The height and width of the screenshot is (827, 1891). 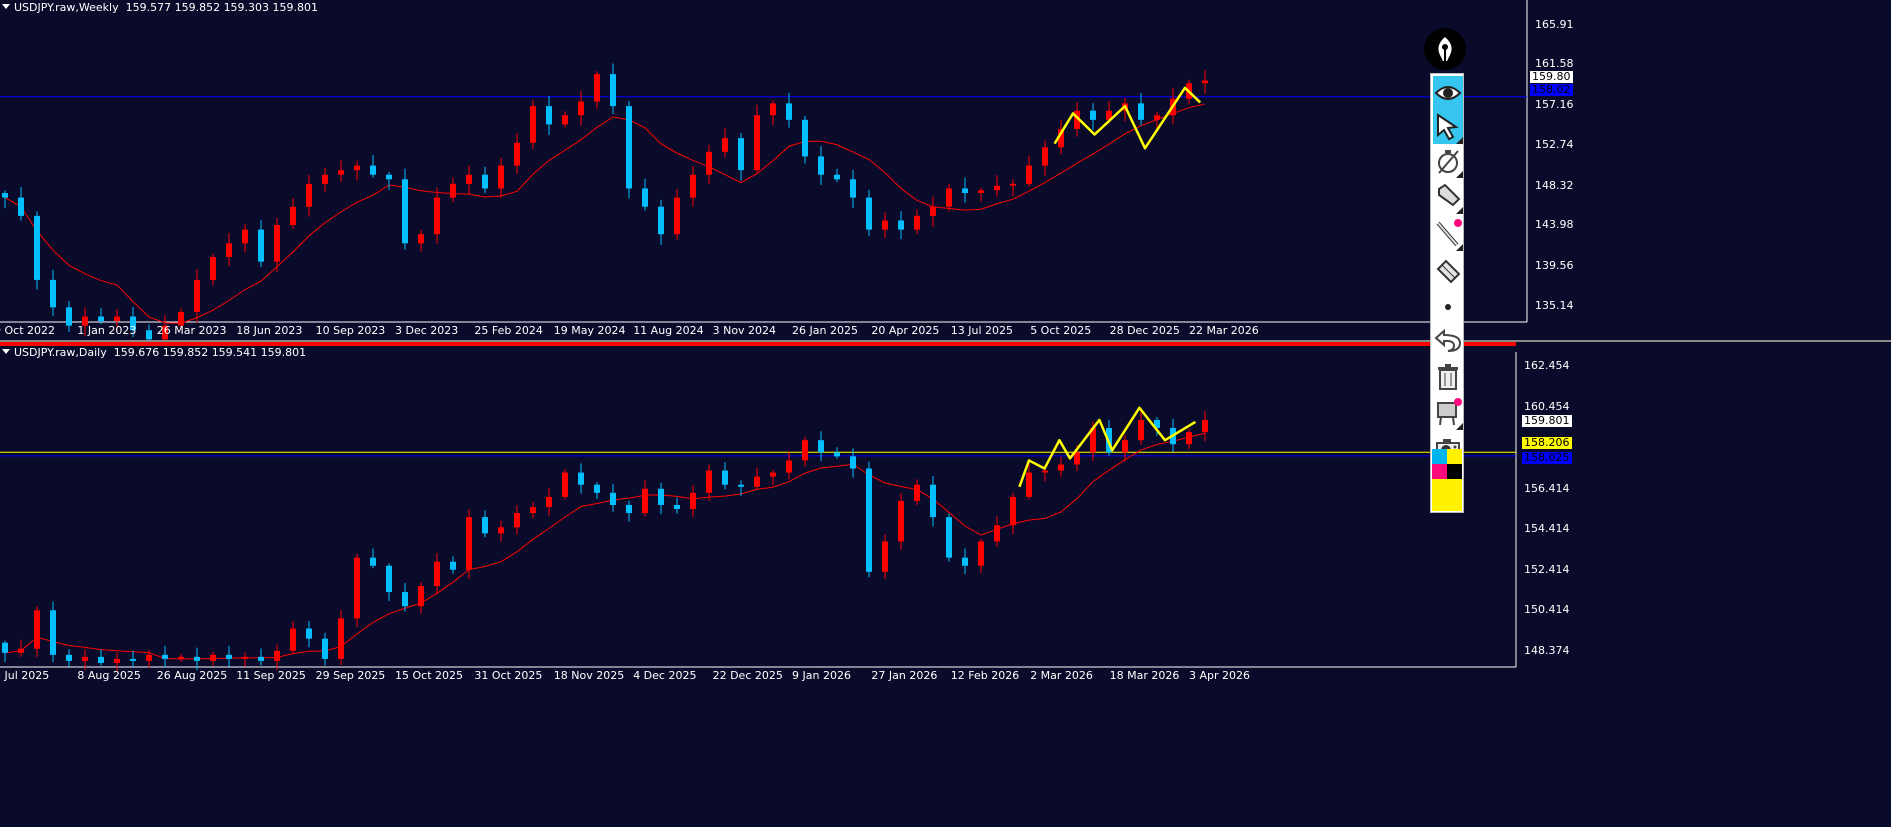 What do you see at coordinates (1448, 341) in the screenshot?
I see `undo-icon` at bounding box center [1448, 341].